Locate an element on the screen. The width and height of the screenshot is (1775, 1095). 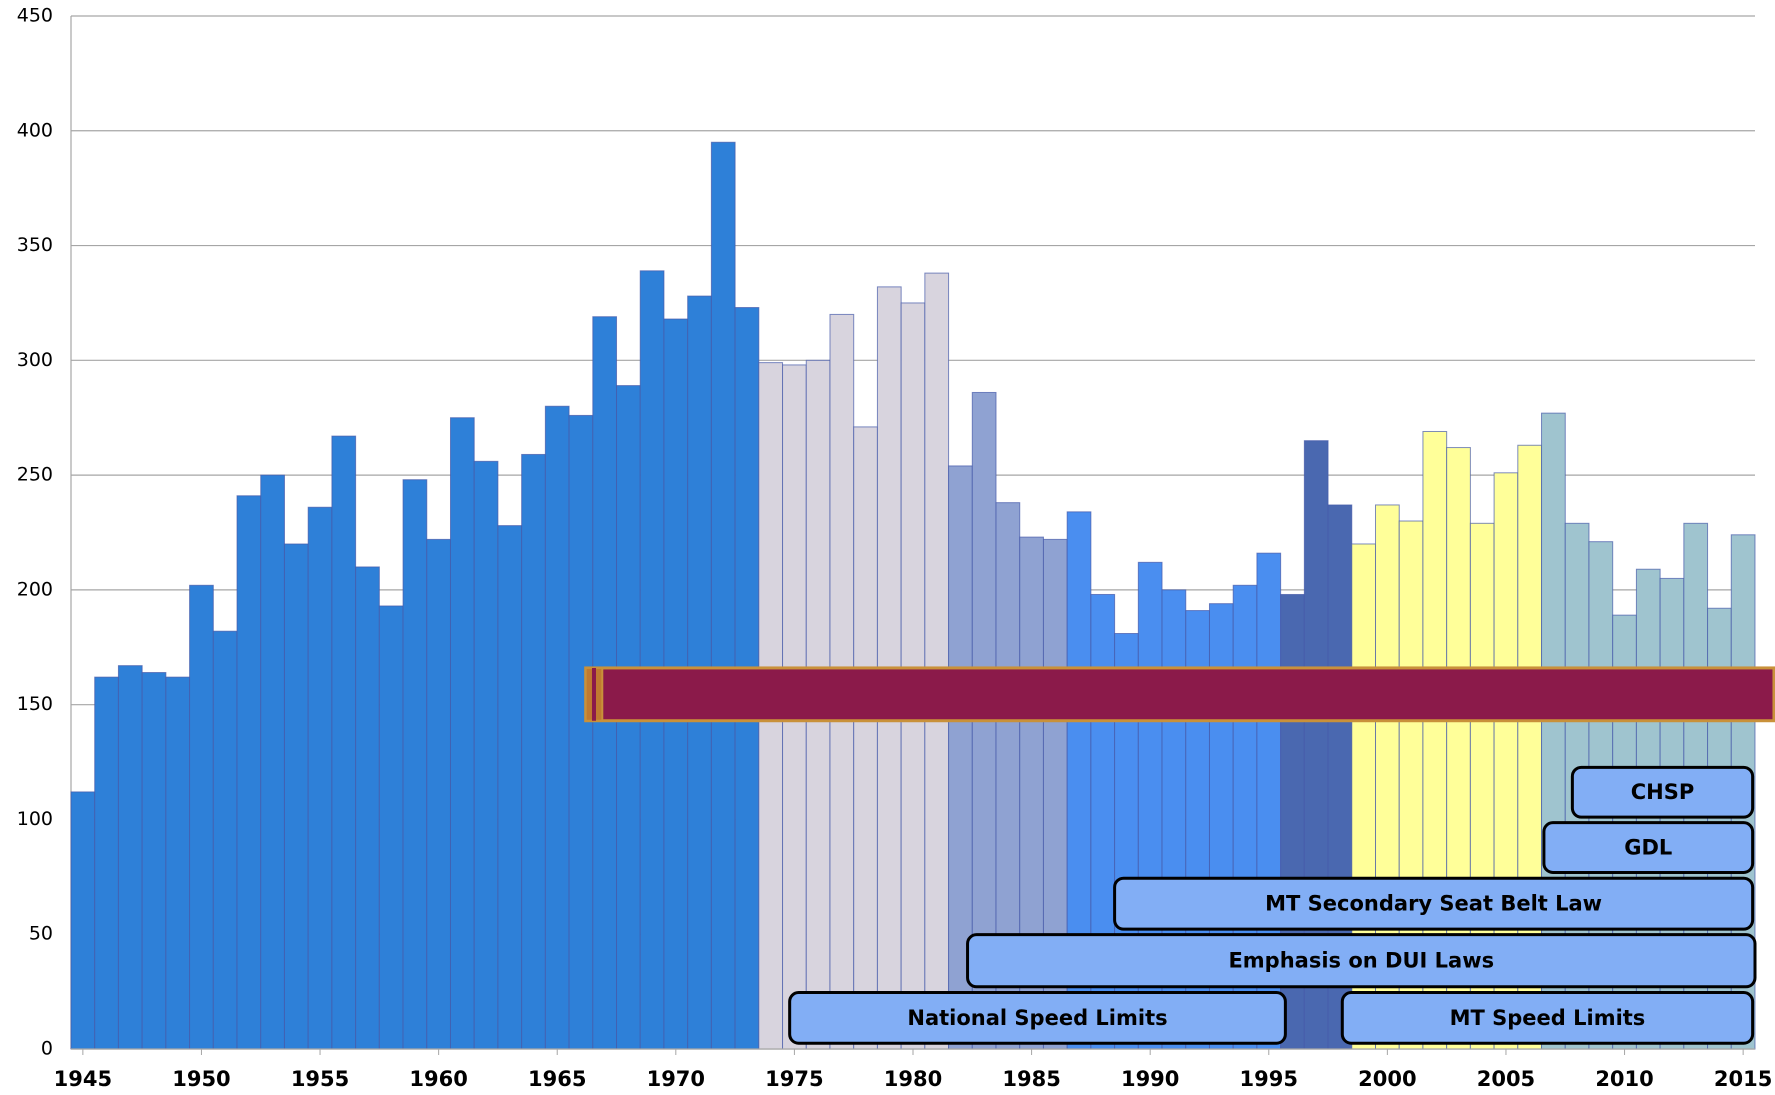
x-tick-label: 1950 is located at coordinates (201, 1079).